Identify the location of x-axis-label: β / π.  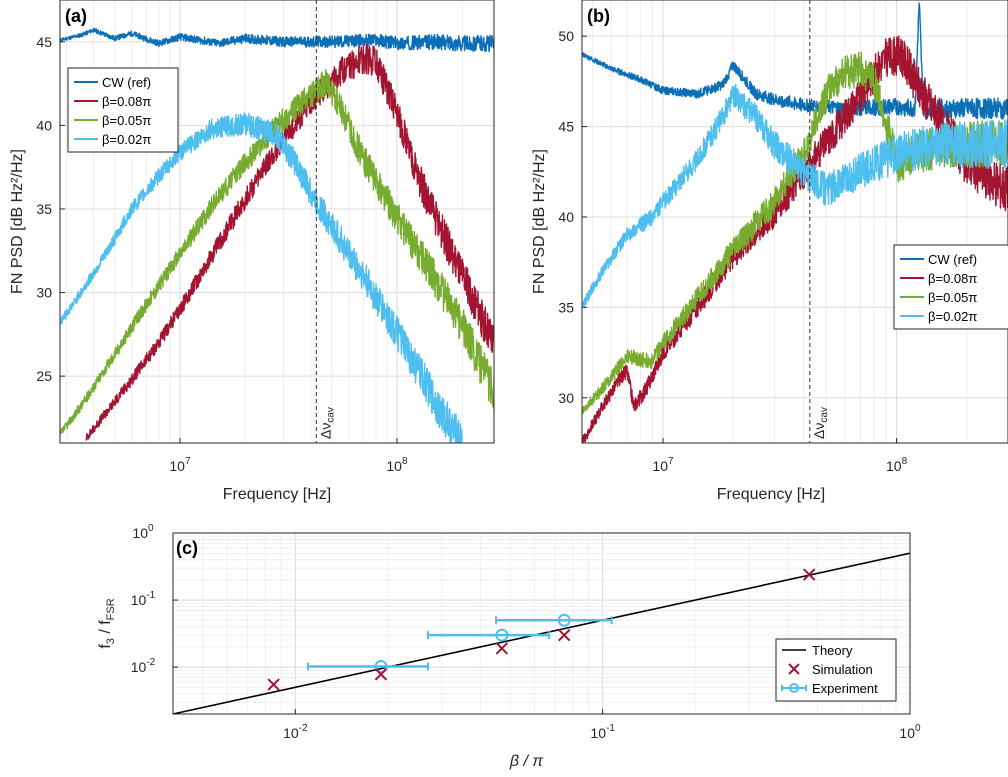
(526, 761).